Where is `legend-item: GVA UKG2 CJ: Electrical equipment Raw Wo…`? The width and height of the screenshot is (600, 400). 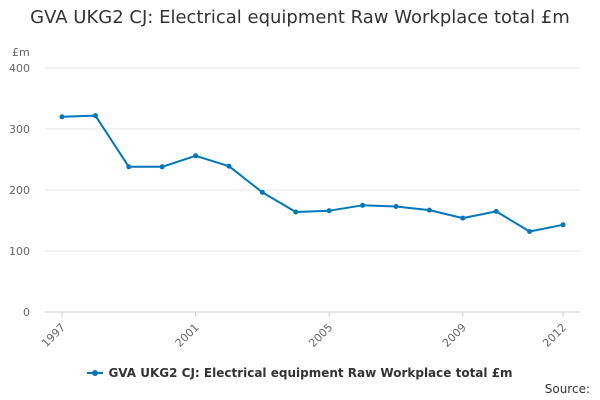 legend-item: GVA UKG2 CJ: Electrical equipment Raw Wo… is located at coordinates (300, 373).